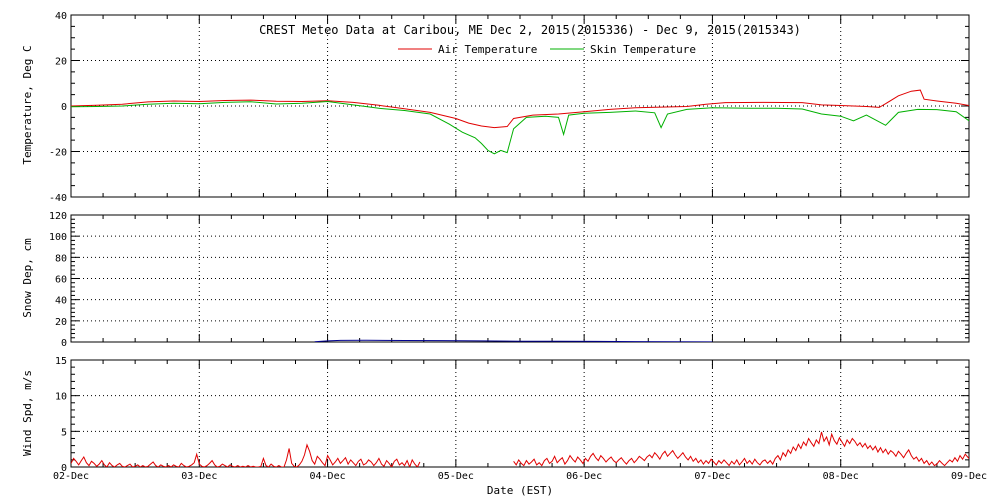  I want to click on legend-skin-label: Skin Temperature, so click(643, 49).